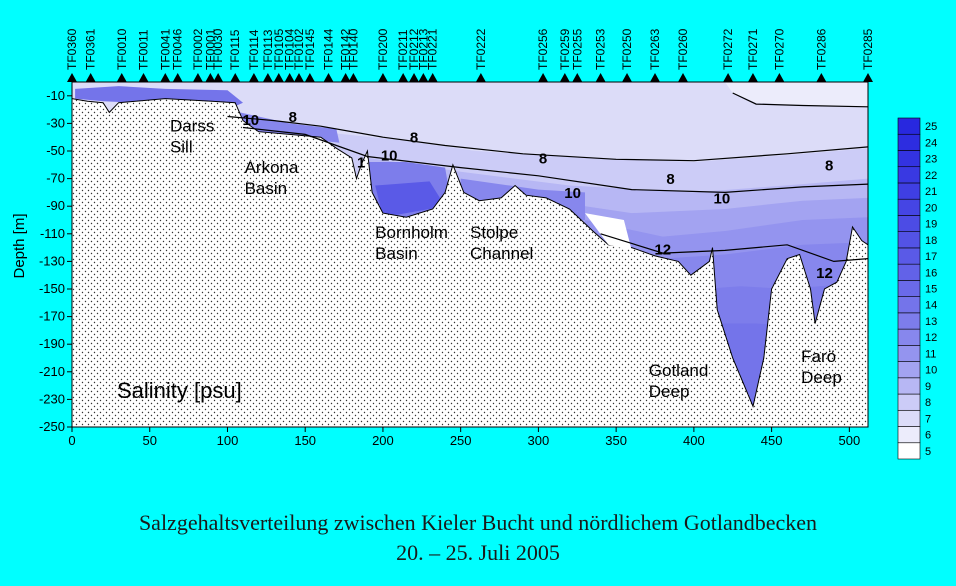 The image size is (956, 586). Describe the element at coordinates (931, 160) in the screenshot. I see `colorbar-label-23: 23` at that location.